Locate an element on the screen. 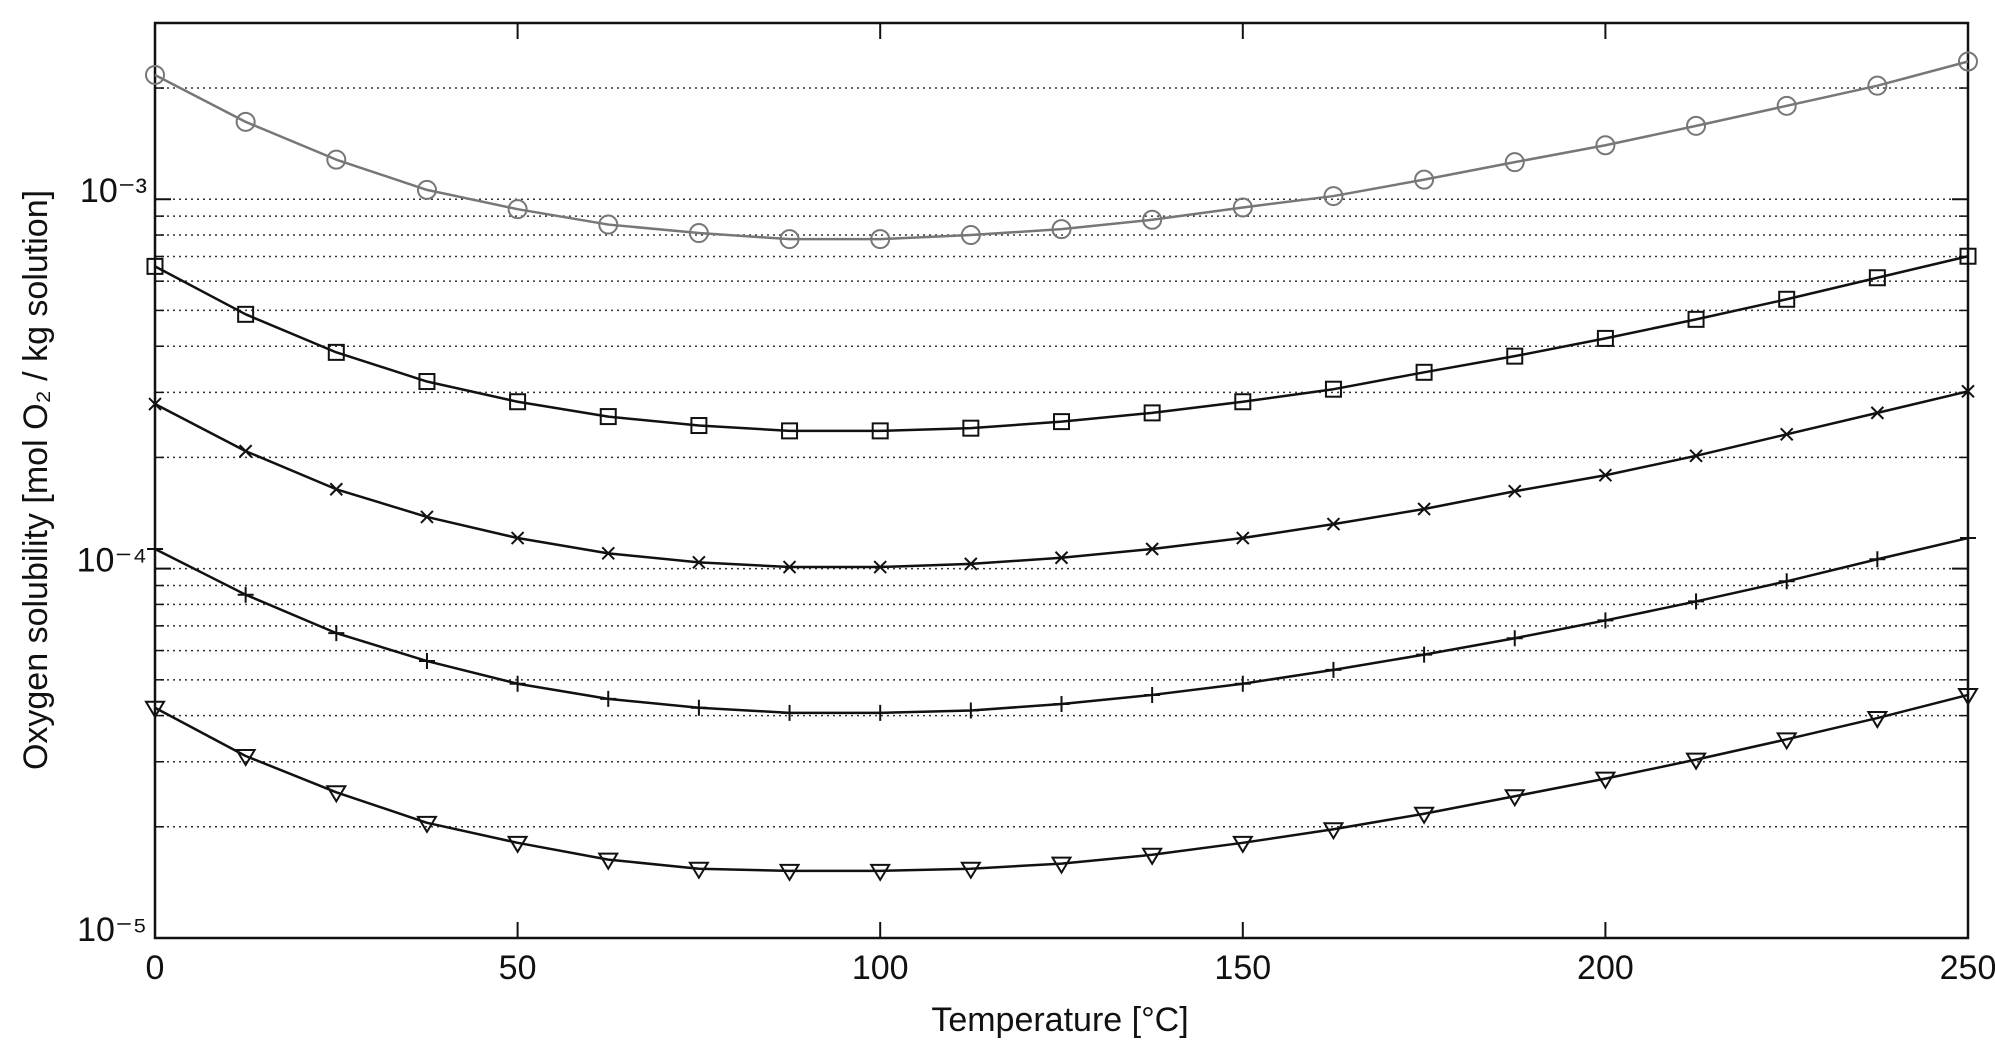  y-tick-label: 10⁻³ is located at coordinates (113, 191).